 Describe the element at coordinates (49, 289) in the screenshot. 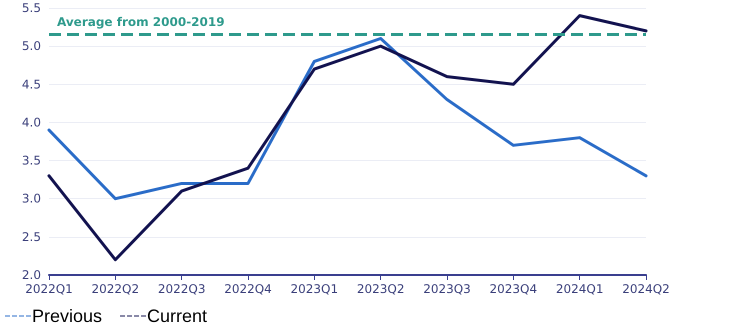

I see `x-tick-label: 2022Q1` at that location.